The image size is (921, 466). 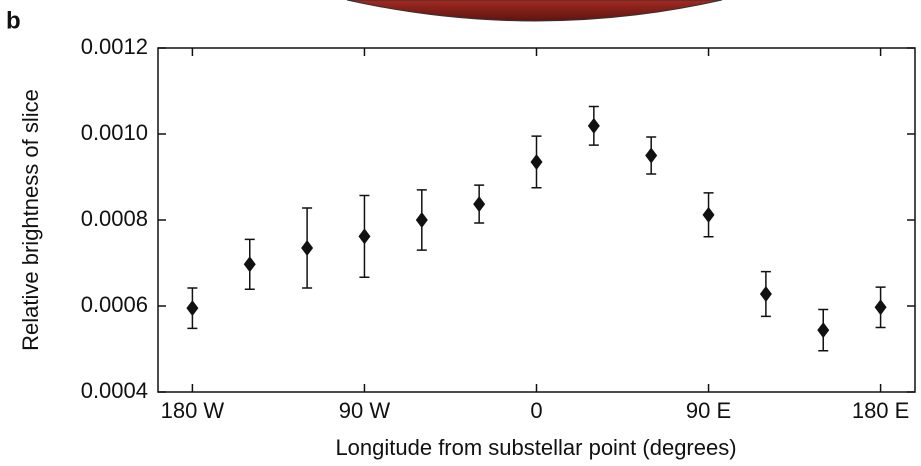 What do you see at coordinates (881, 410) in the screenshot?
I see `x-tick-label: 180 E` at bounding box center [881, 410].